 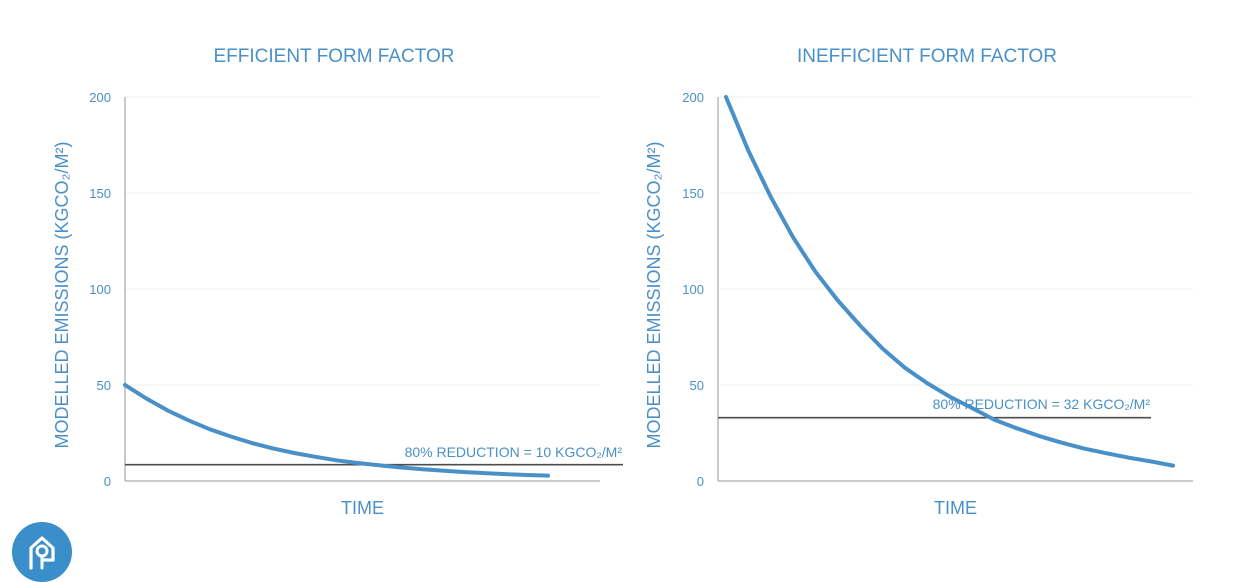 I want to click on efficient-y-axis-label: MODELLED EMISSIONS (KGCO₂/M²), so click(x=62, y=294).